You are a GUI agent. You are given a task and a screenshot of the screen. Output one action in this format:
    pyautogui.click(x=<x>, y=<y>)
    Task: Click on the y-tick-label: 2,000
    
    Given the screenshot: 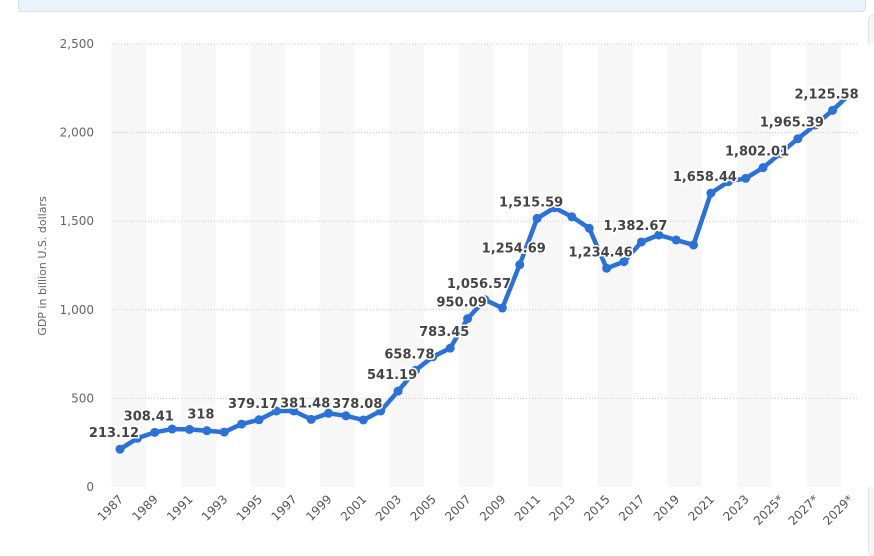 What is the action you would take?
    pyautogui.click(x=77, y=133)
    